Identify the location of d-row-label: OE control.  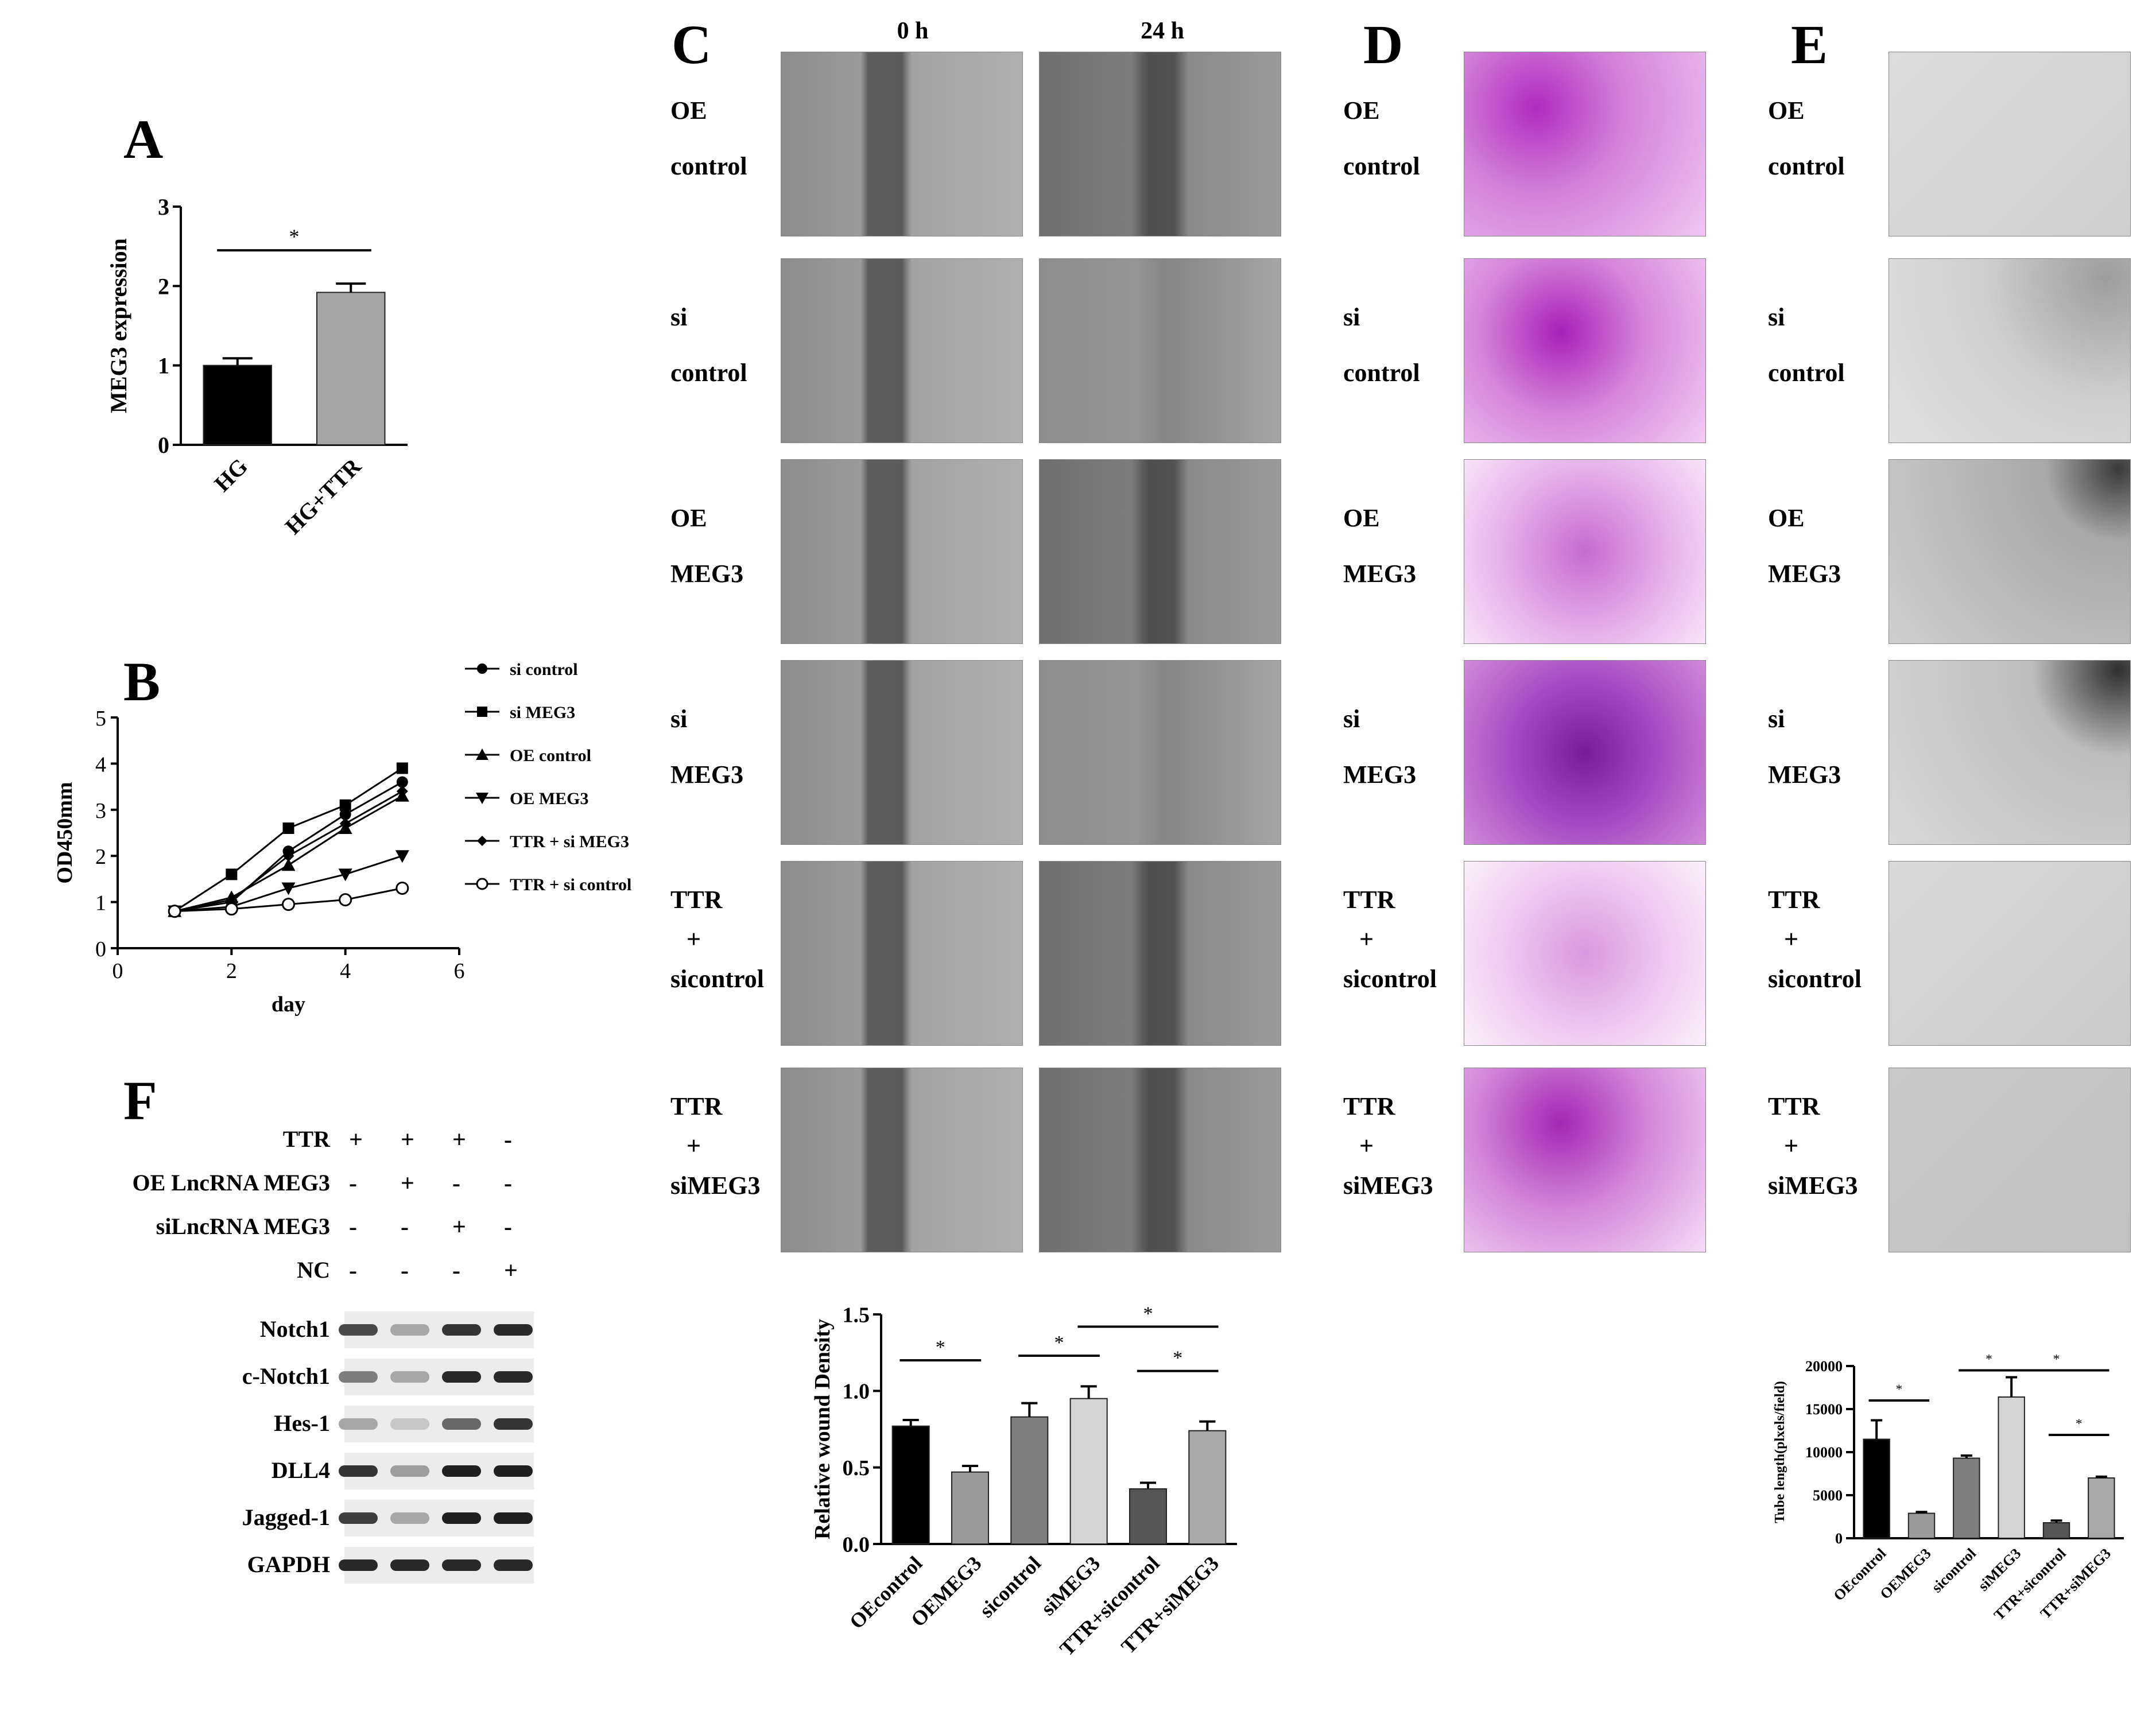
(1381, 150).